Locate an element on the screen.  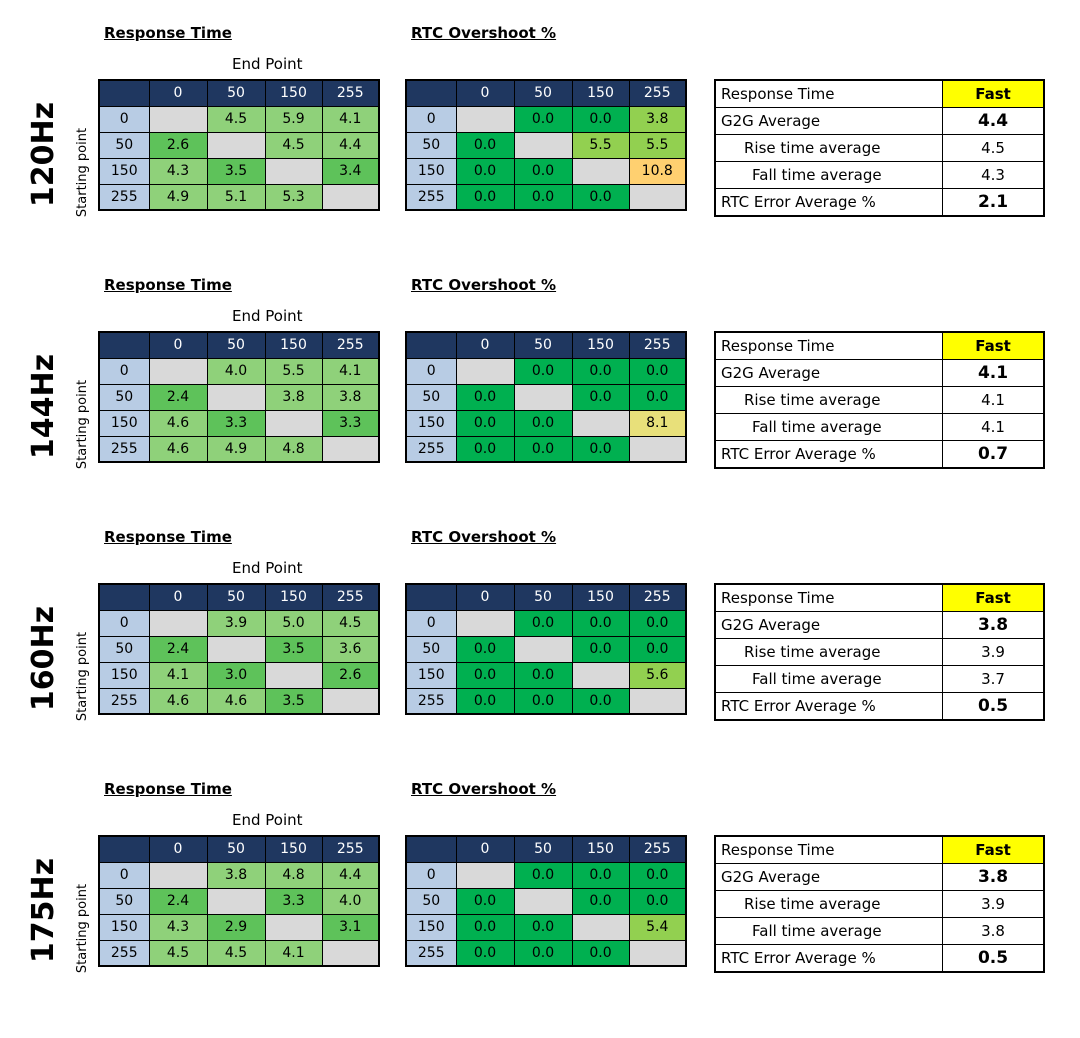
response-time-title: Response Time is located at coordinates (168, 33).